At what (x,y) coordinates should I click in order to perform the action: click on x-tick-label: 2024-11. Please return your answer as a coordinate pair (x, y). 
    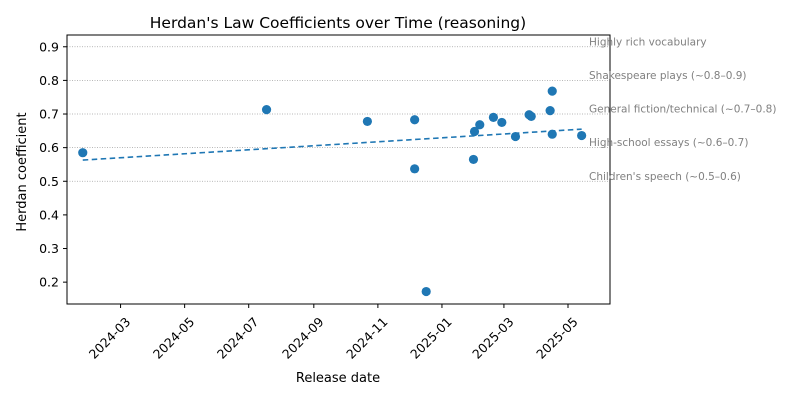
    Looking at the image, I should click on (367, 338).